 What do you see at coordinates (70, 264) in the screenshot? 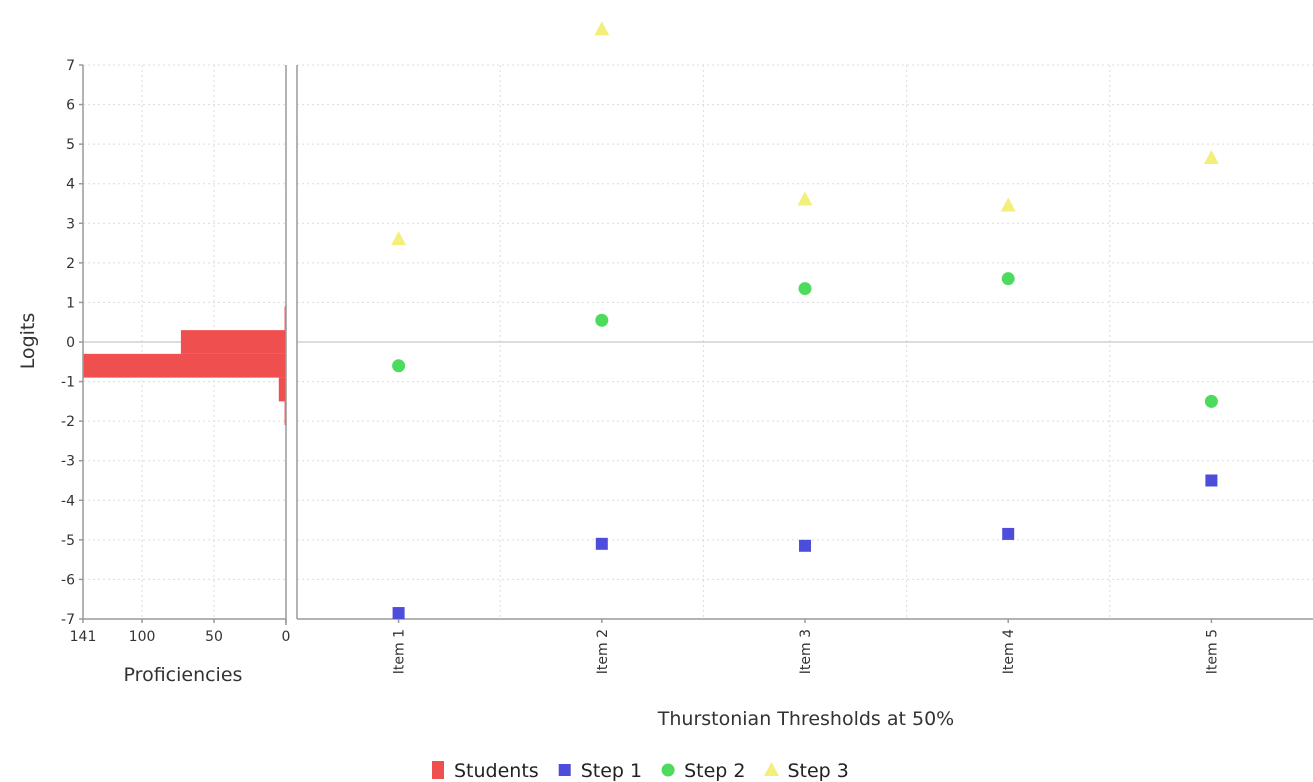
I see `y-tick-label: 2` at bounding box center [70, 264].